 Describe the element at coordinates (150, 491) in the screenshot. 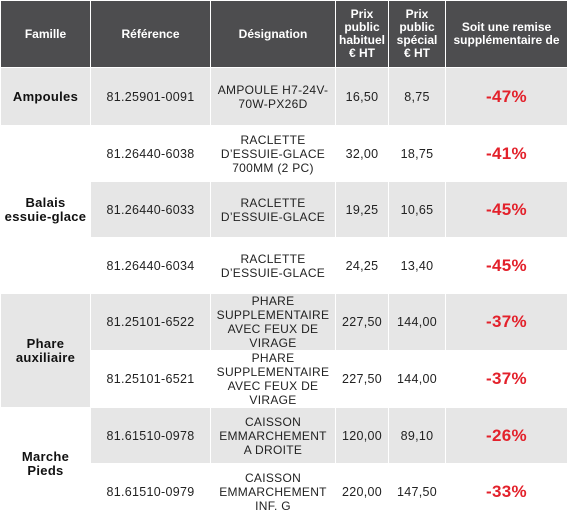

I see `reference: 81.61510-0979` at that location.